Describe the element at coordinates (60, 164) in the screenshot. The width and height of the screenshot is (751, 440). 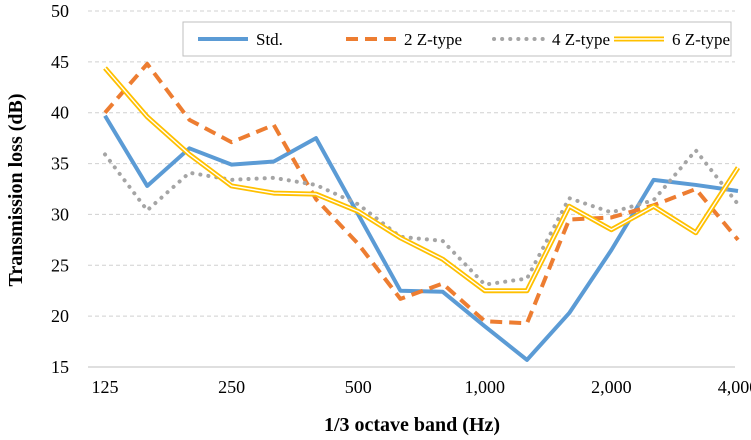
I see `y-tick-label: 35` at that location.